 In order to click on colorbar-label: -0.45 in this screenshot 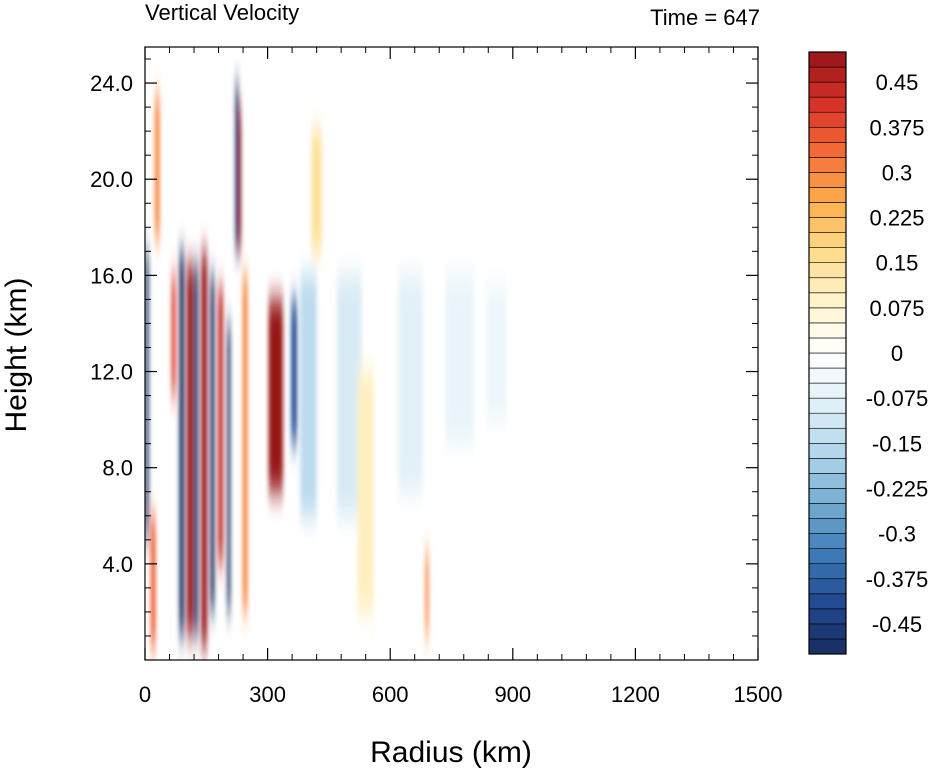, I will do `click(897, 624)`.